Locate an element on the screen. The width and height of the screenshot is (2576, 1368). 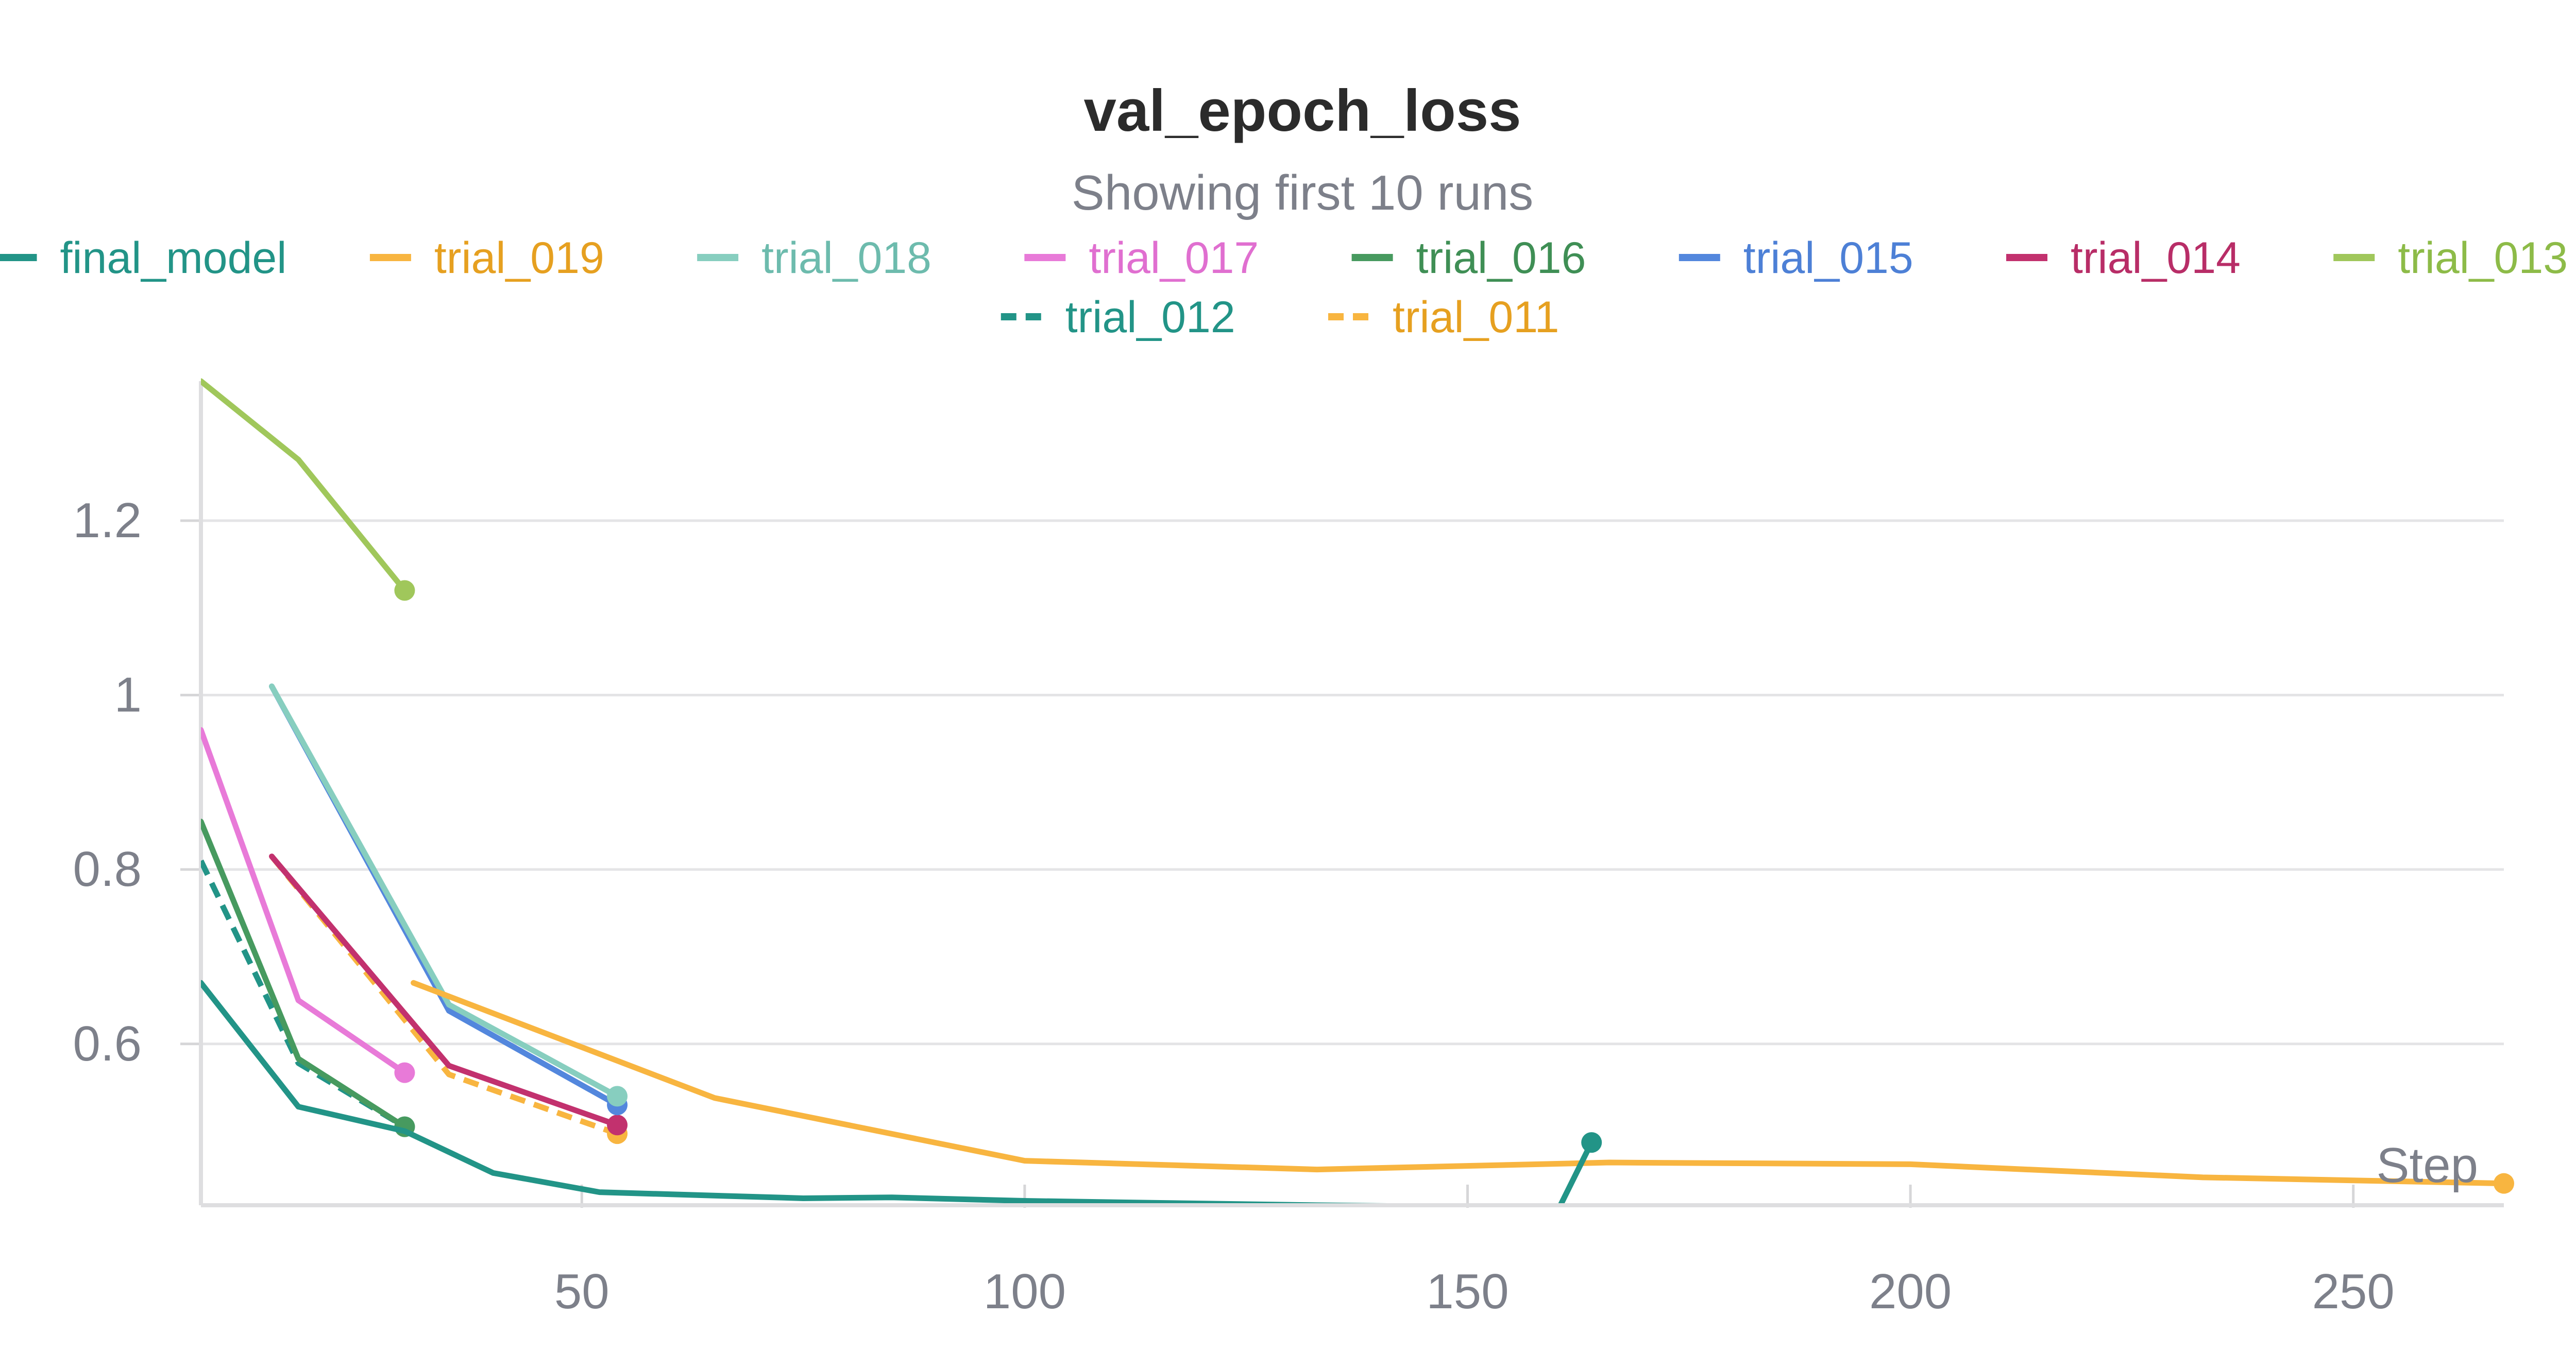
chart-title: val_epoch_loss is located at coordinates (1302, 111).